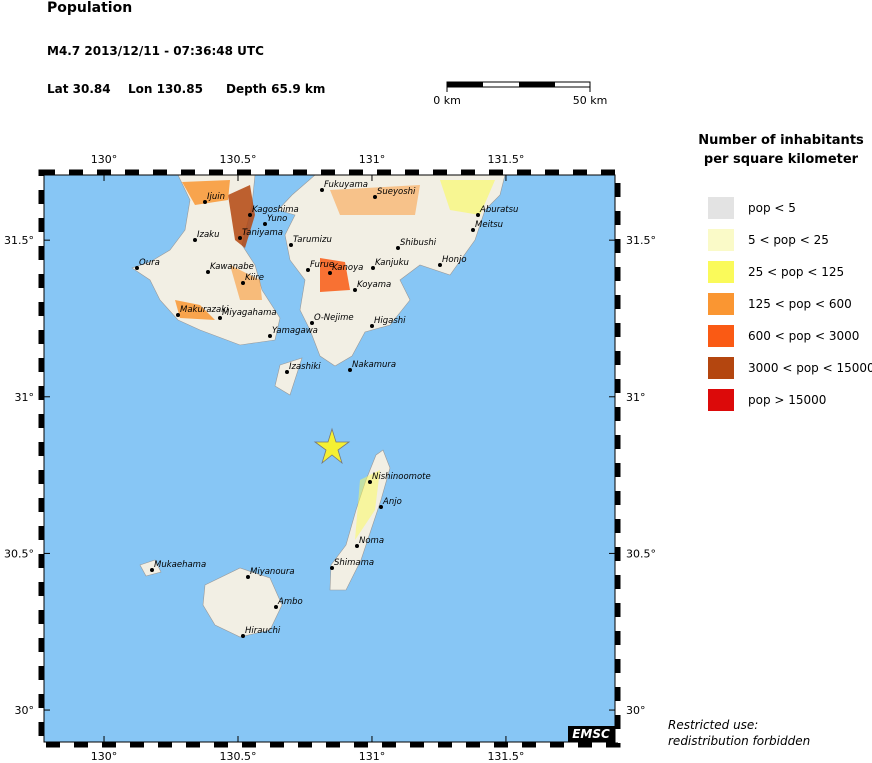 This screenshot has height=763, width=872. What do you see at coordinates (208, 235) in the screenshot?
I see `place-label: Izaku` at bounding box center [208, 235].